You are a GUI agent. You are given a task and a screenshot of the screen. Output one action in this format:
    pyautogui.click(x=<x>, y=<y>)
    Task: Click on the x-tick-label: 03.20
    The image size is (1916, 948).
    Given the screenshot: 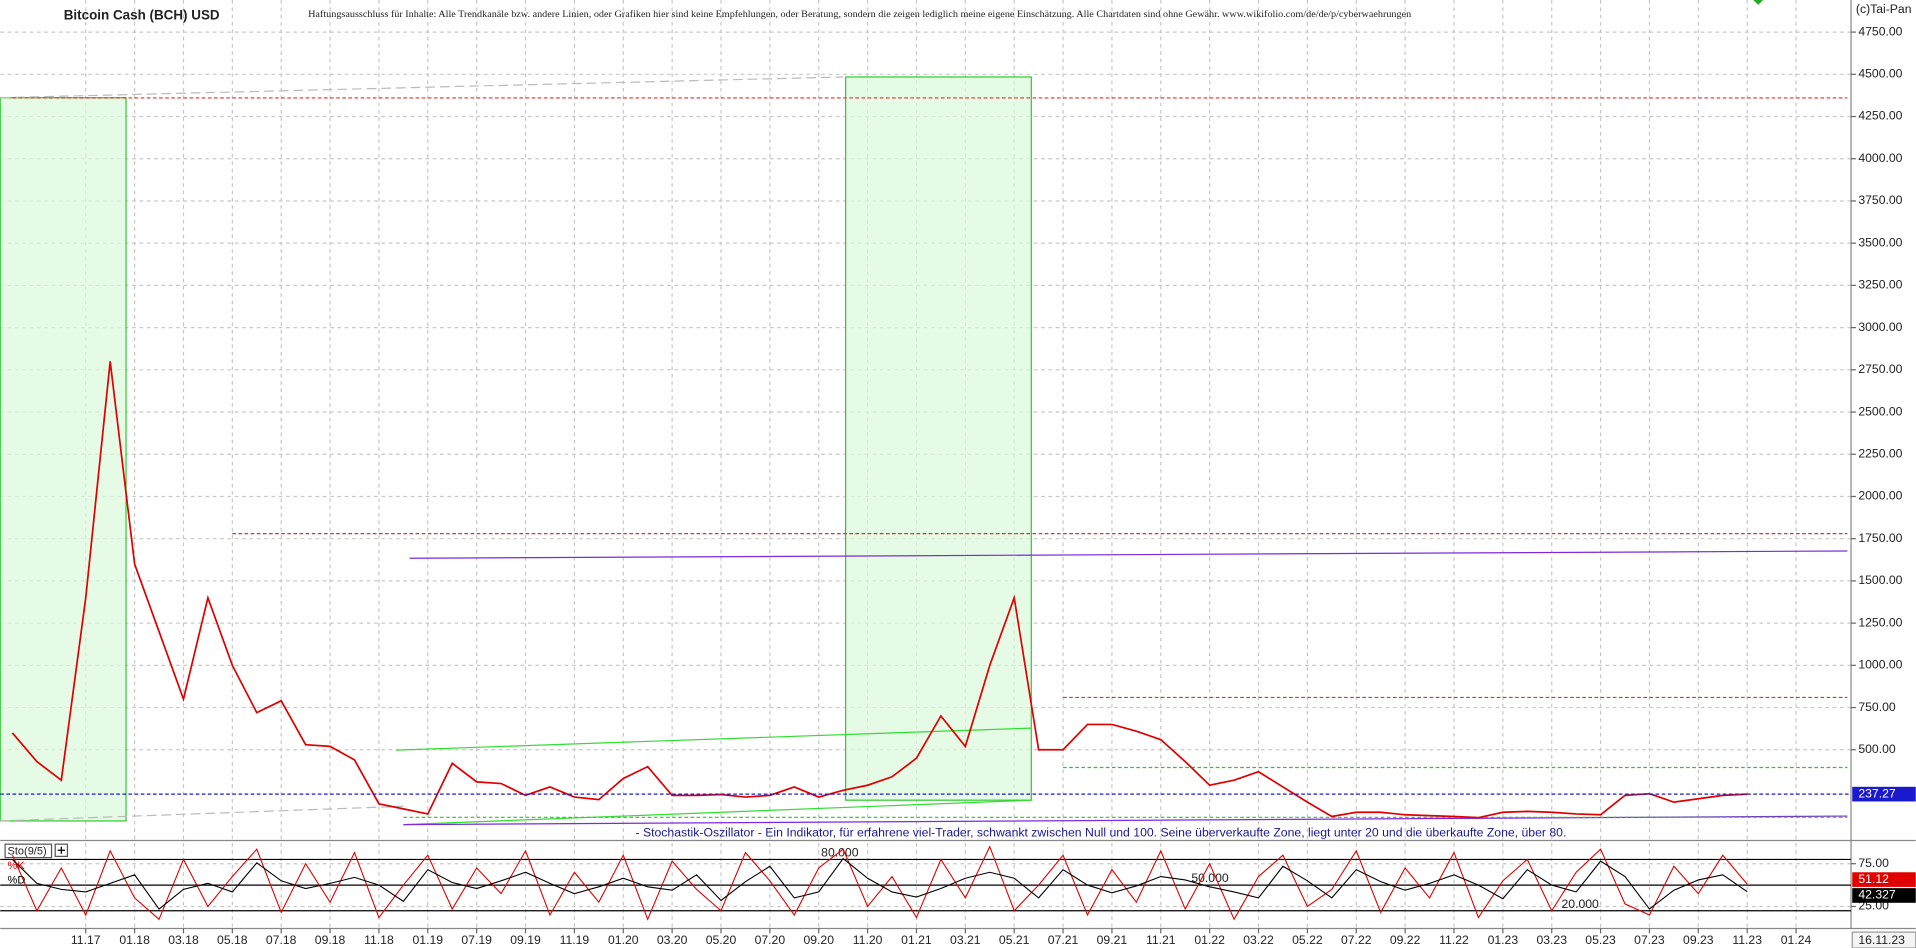 What is the action you would take?
    pyautogui.click(x=672, y=940)
    